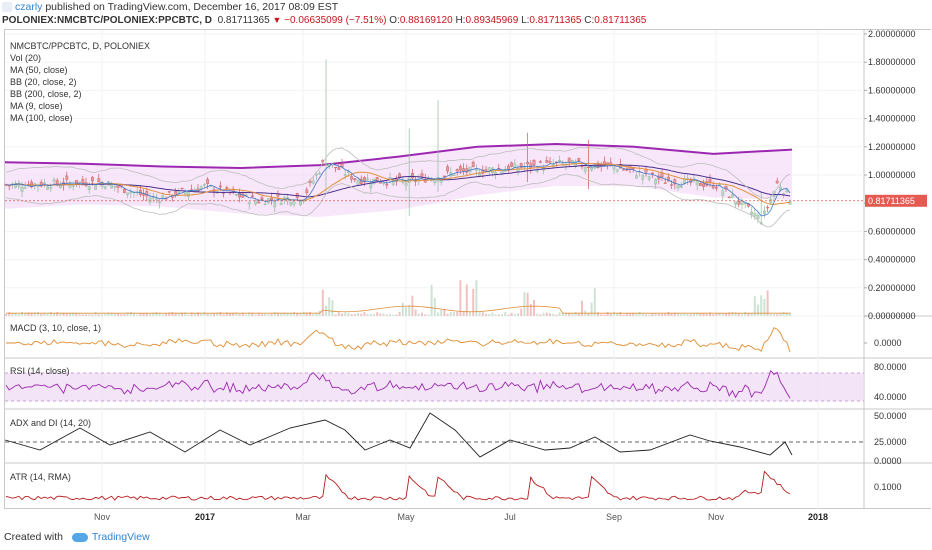  I want to click on tradingview-link: TradingView, so click(120, 537).